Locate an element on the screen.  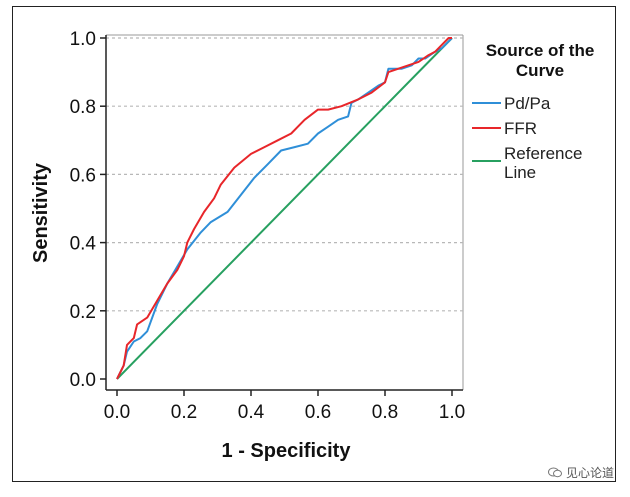
y-tick-label-2: 0.4 is located at coordinates (83, 244).